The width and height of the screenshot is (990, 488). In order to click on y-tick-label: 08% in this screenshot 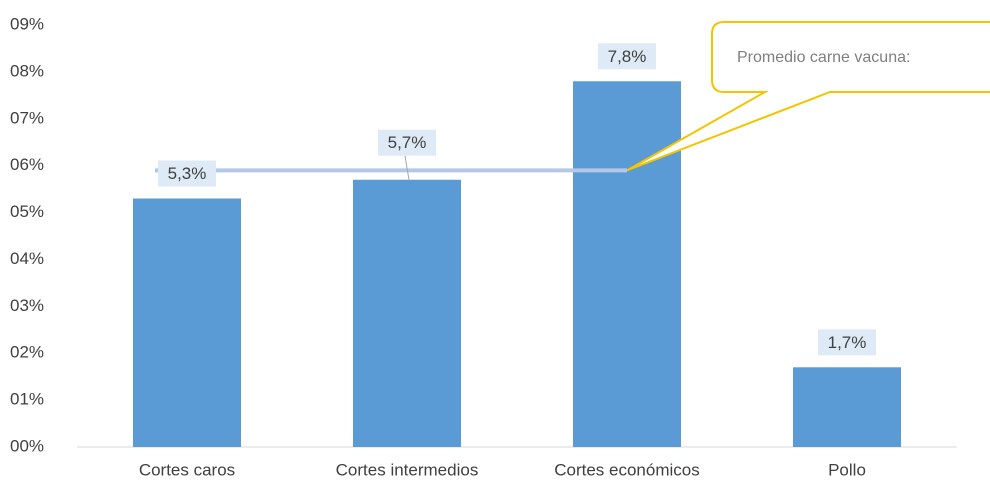, I will do `click(27, 70)`.